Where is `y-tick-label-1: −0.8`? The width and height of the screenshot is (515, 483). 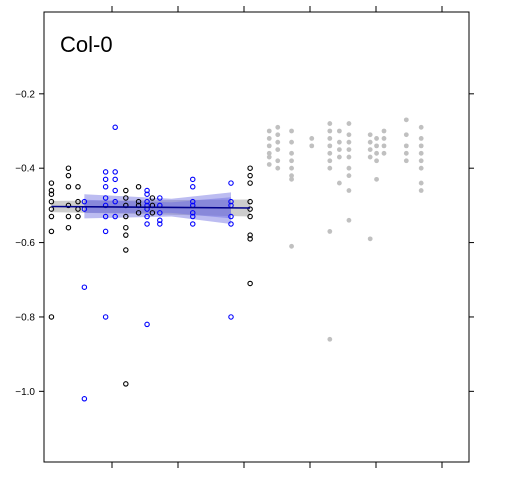 y-tick-label-1: −0.8 is located at coordinates (25, 317).